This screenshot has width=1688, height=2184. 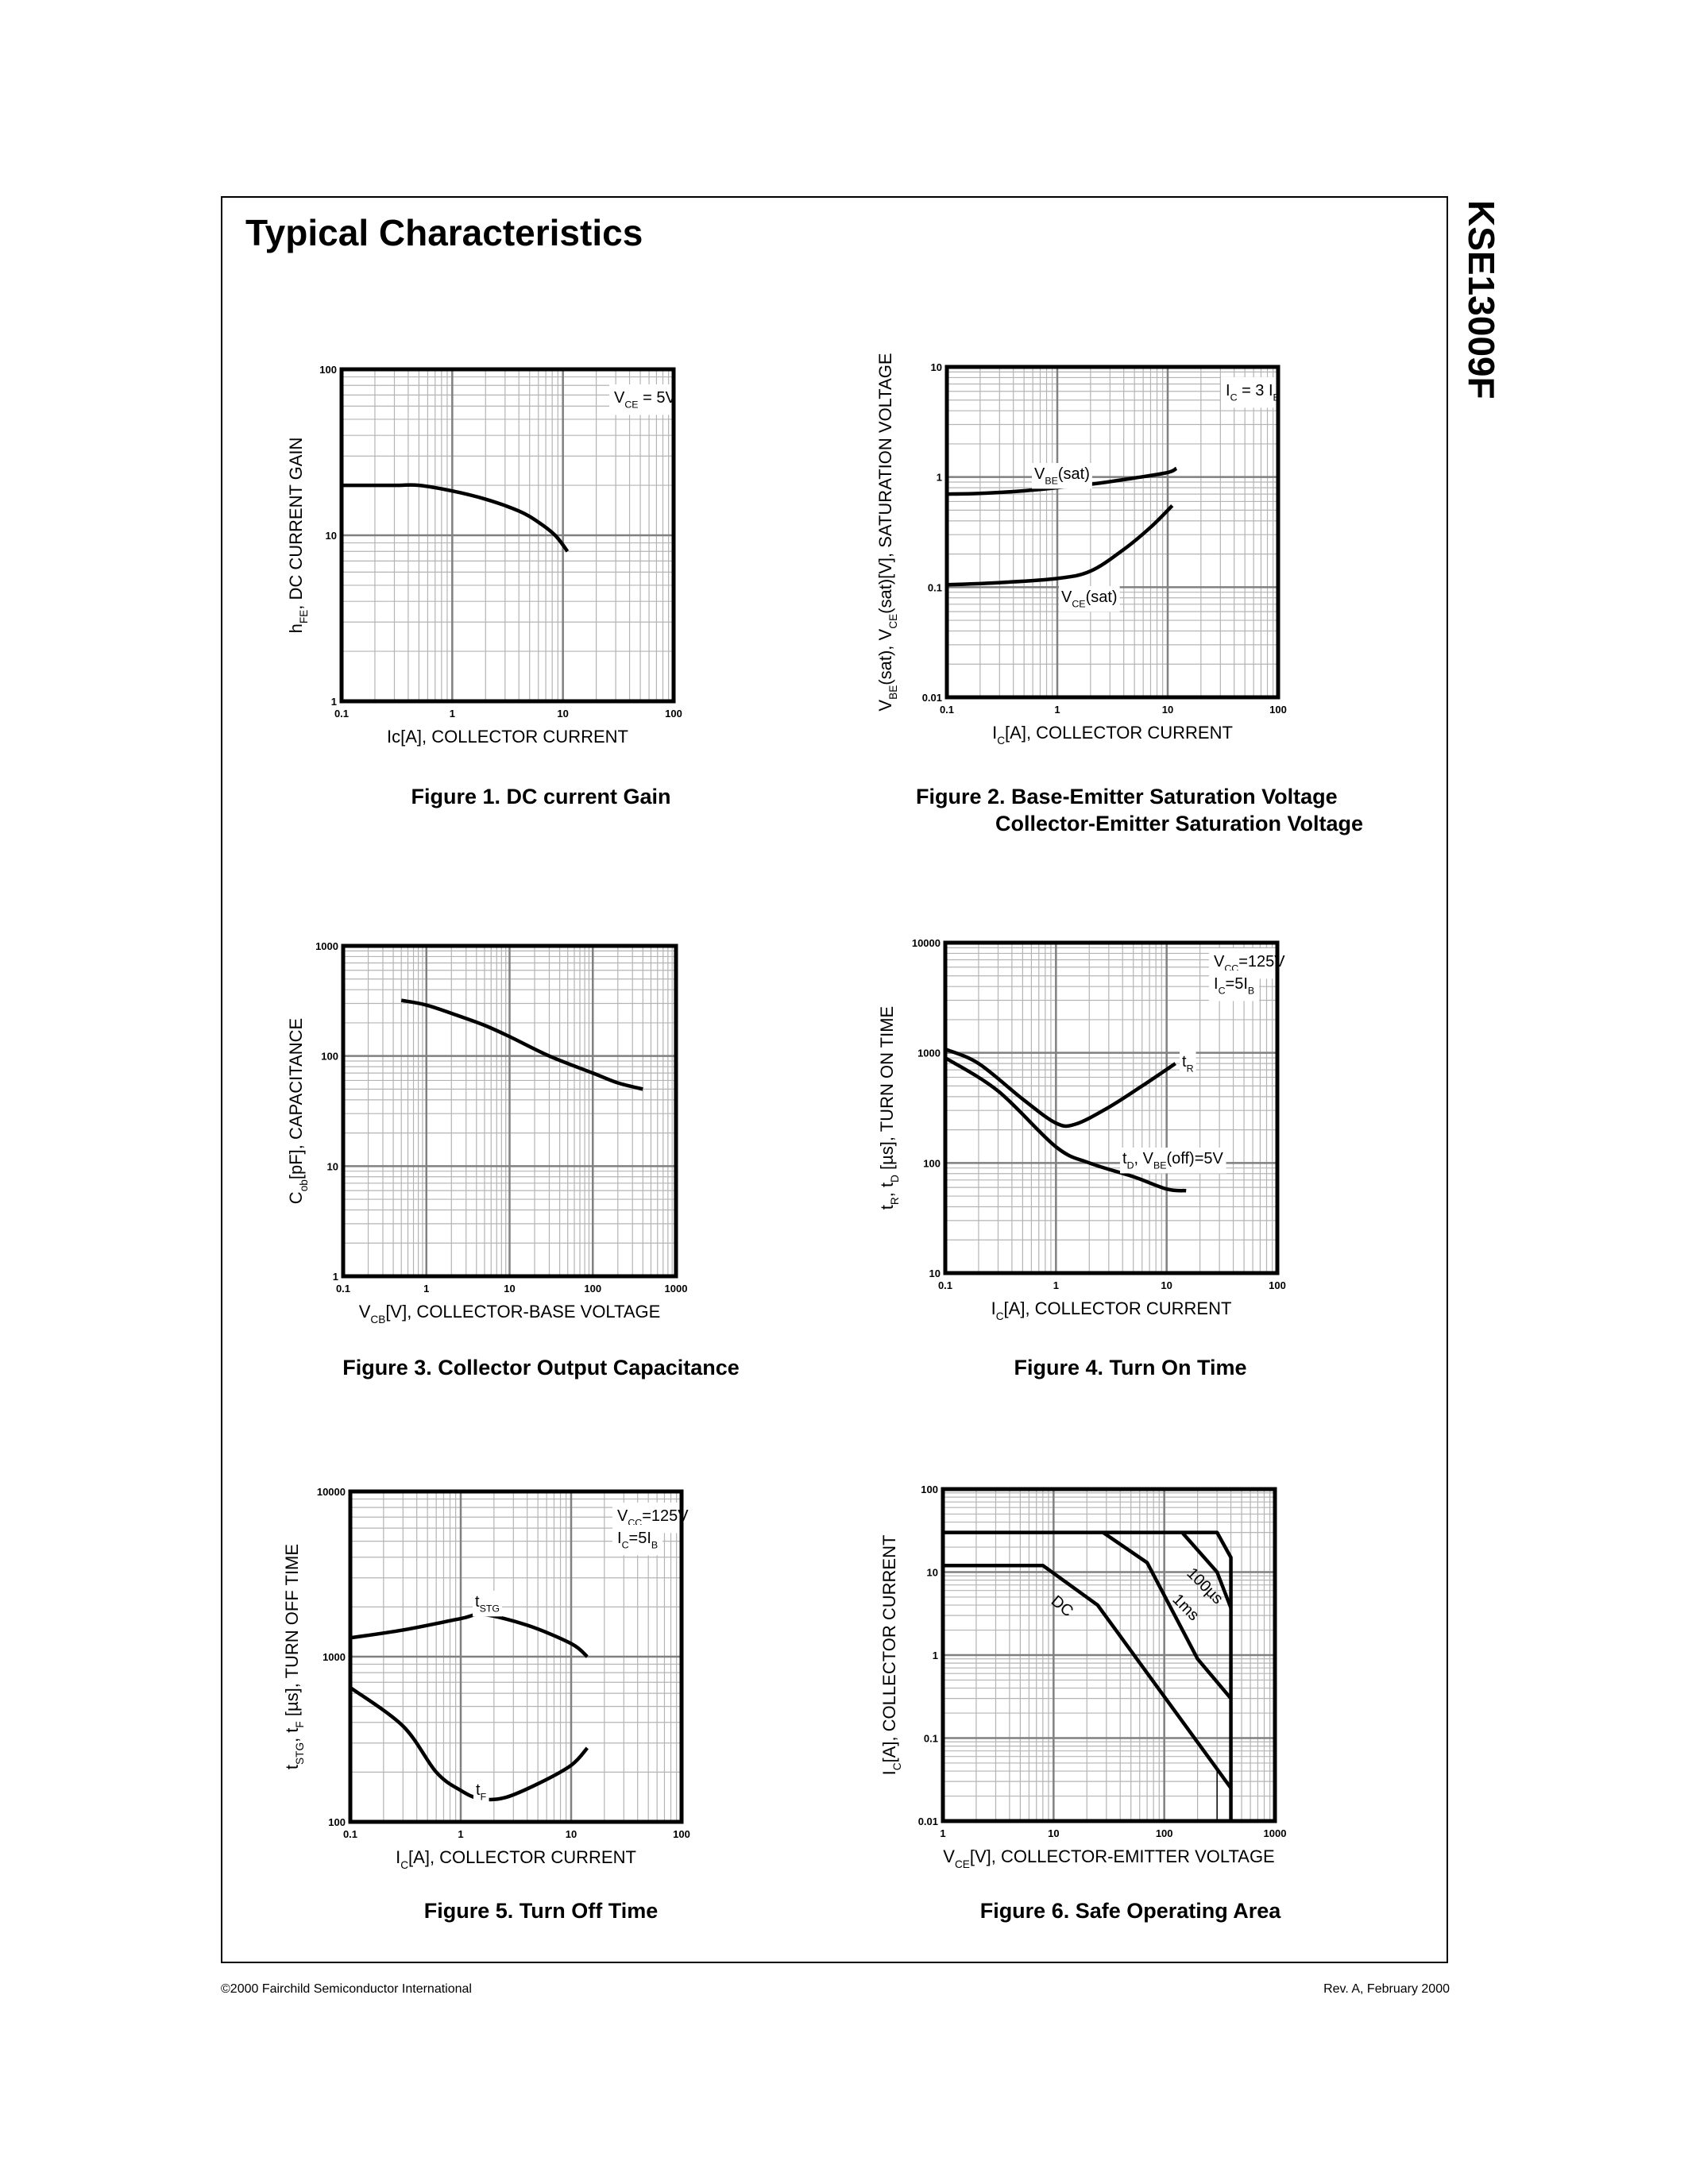 I want to click on series-label: VBE(sat), so click(x=1062, y=475).